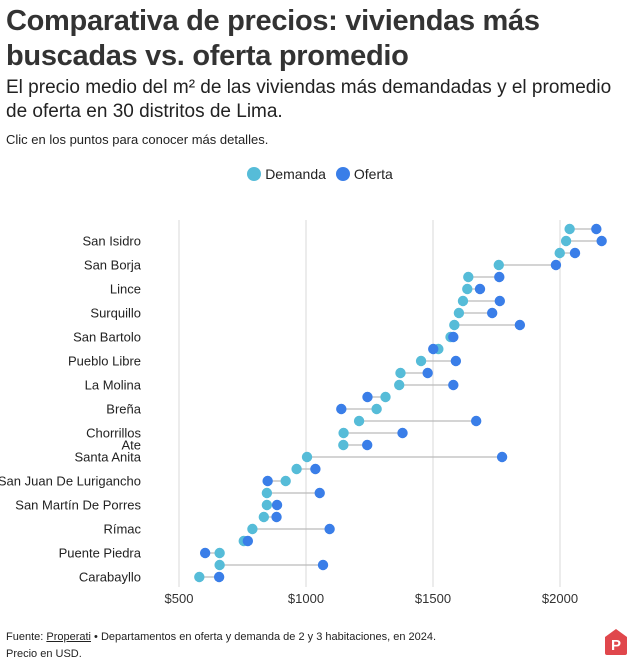 This screenshot has width=640, height=665. I want to click on legend: Demanda Oferta, so click(320, 174).